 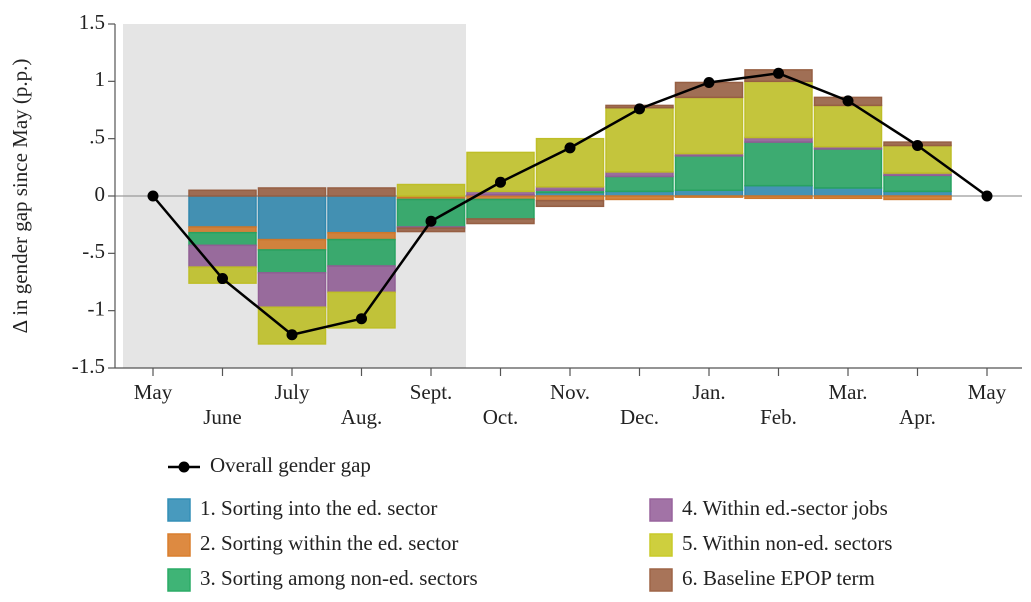 I want to click on y-axis-label: Δ in gender gap since May (p.p.), so click(x=20, y=196).